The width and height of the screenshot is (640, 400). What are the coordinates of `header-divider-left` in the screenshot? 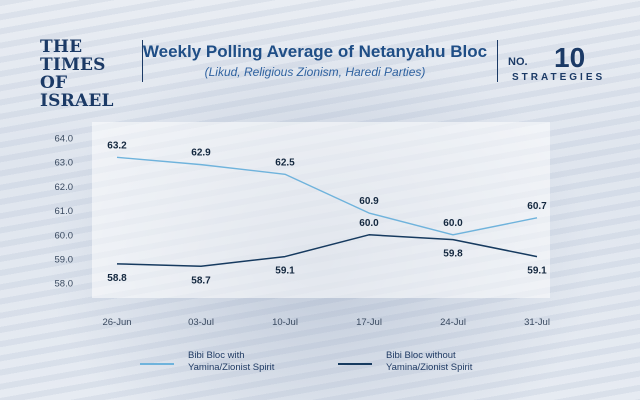 It's located at (142, 61).